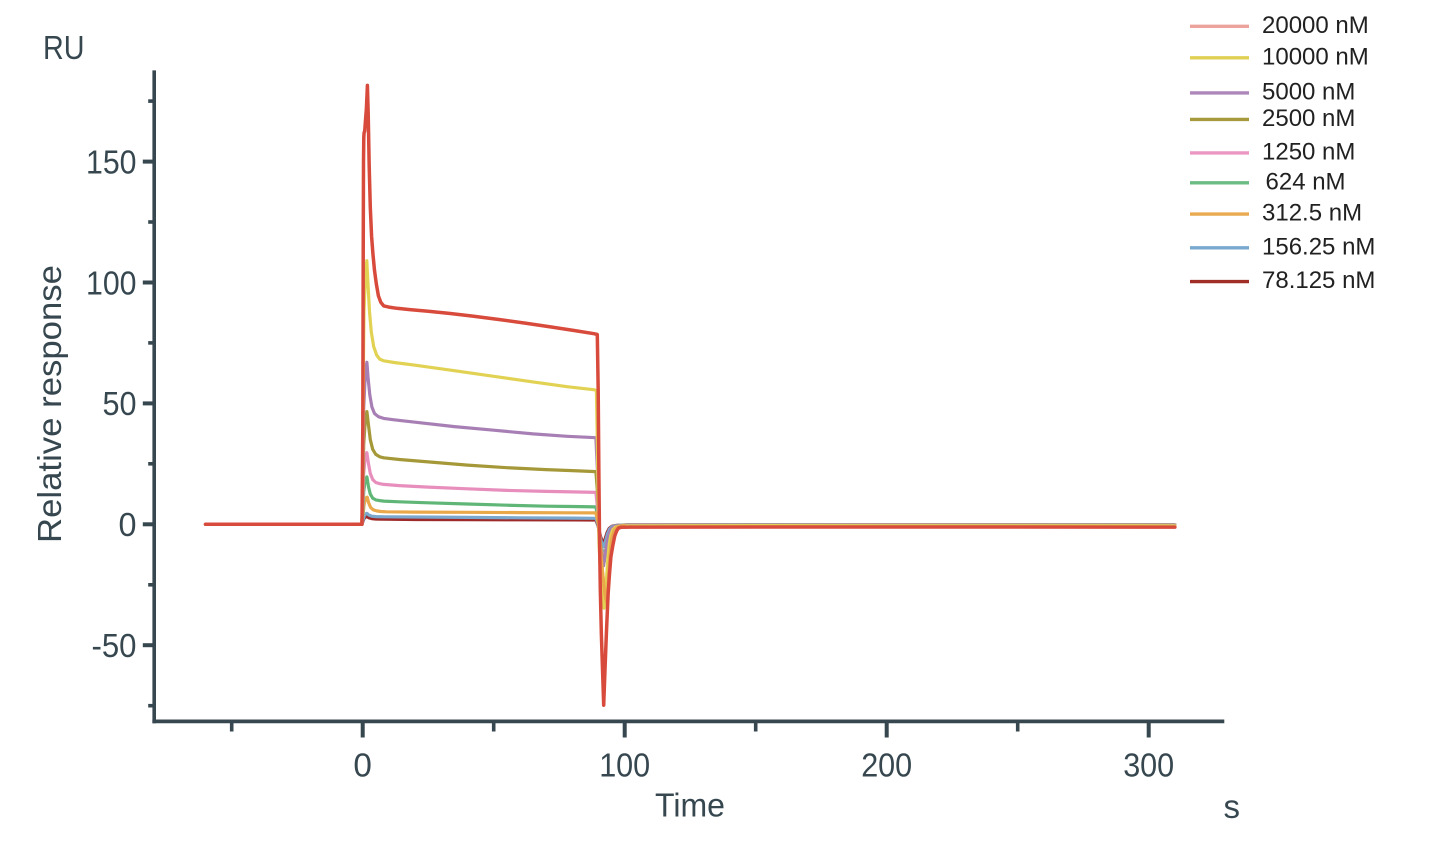 This screenshot has width=1429, height=853. What do you see at coordinates (1318, 246) in the screenshot?
I see `svg-text: 156.25 nM` at bounding box center [1318, 246].